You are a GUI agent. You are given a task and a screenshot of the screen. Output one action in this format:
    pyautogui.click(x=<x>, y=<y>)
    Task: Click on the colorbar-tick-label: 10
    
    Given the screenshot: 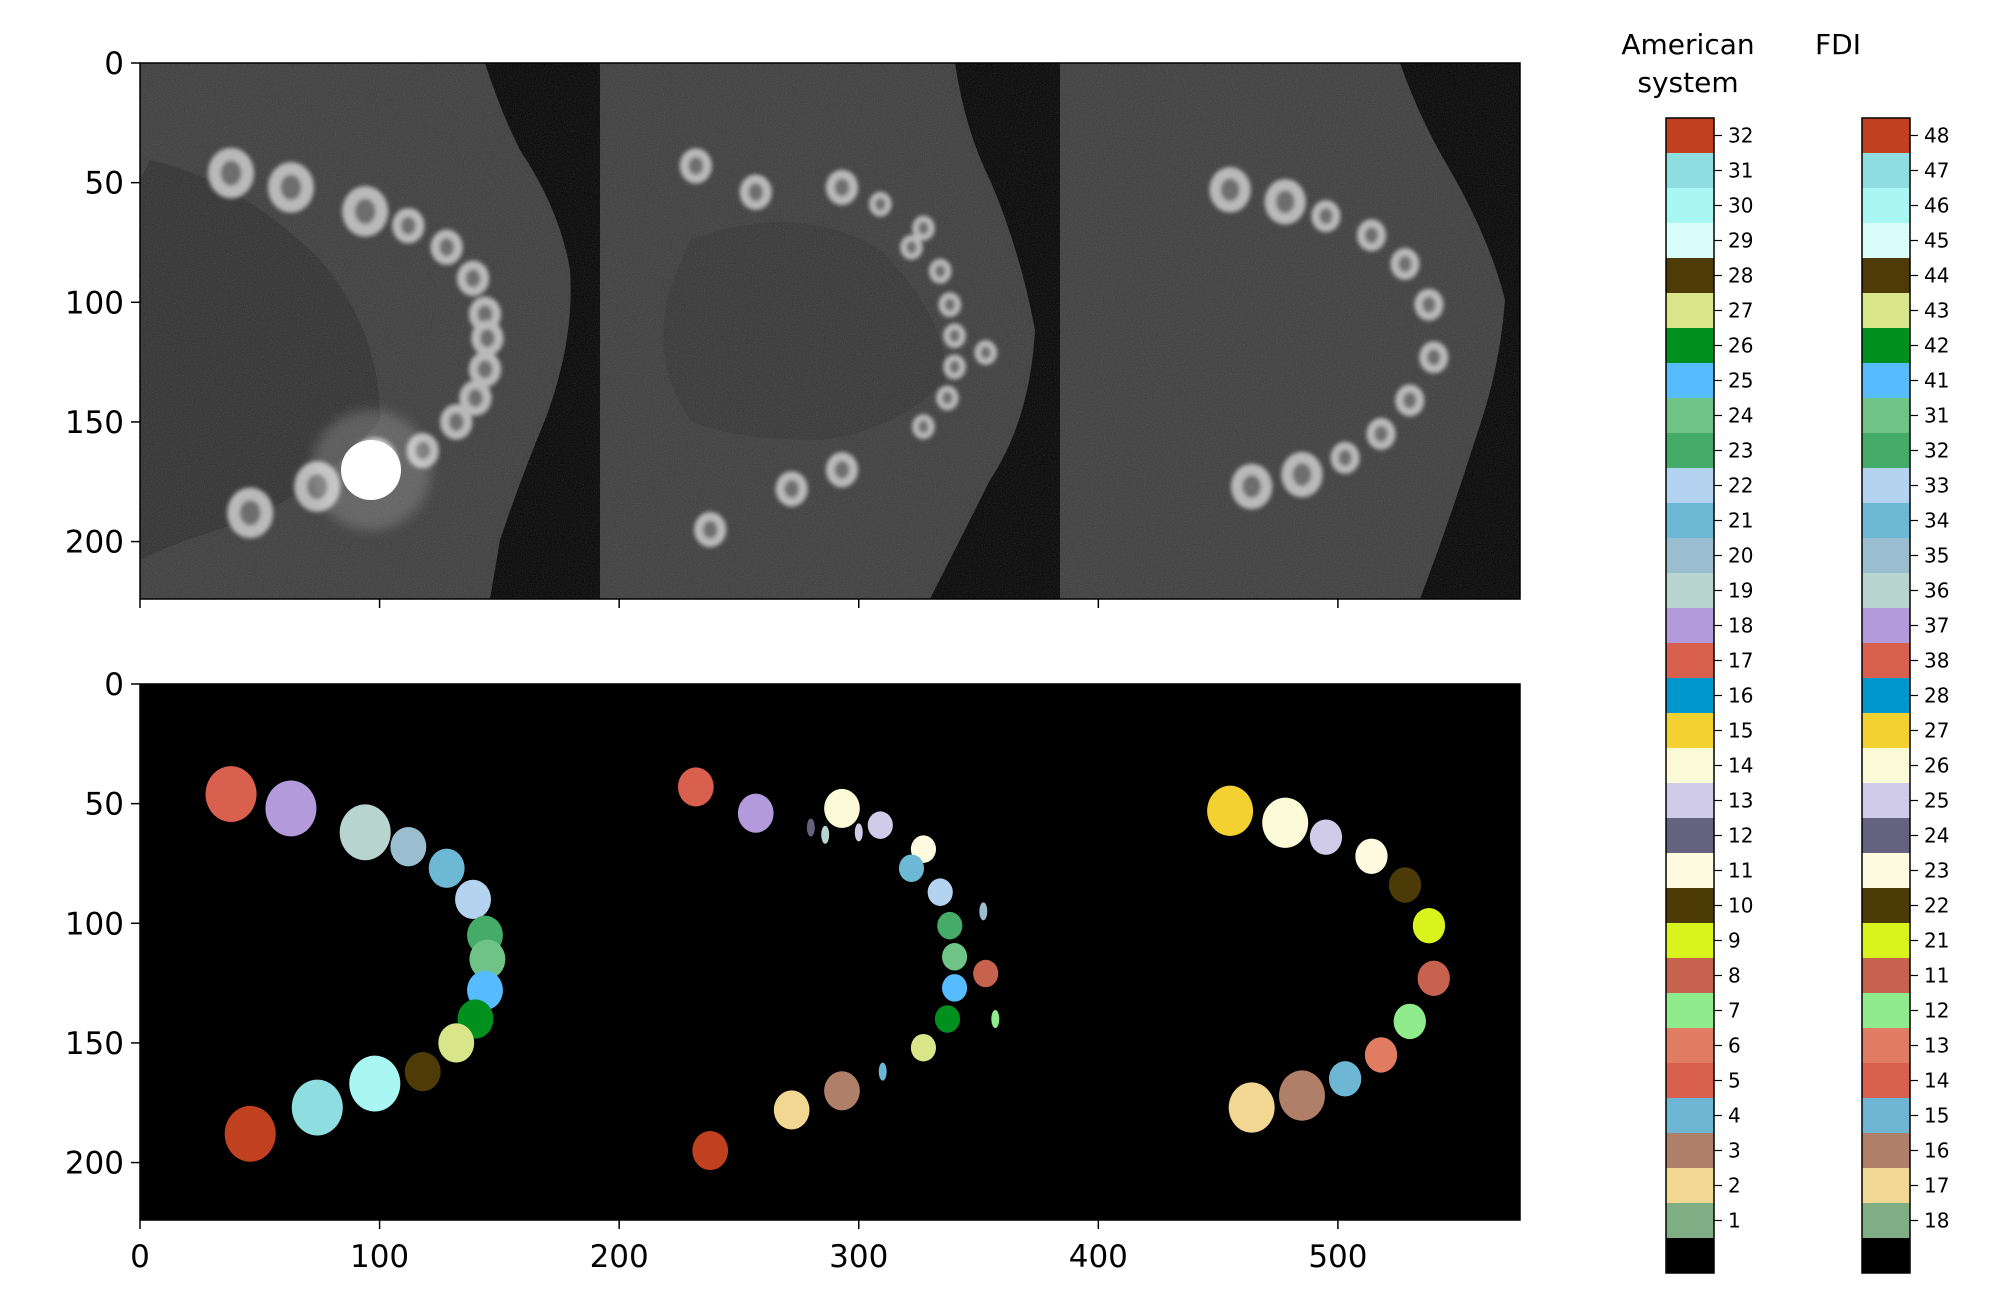 What is the action you would take?
    pyautogui.click(x=1740, y=906)
    